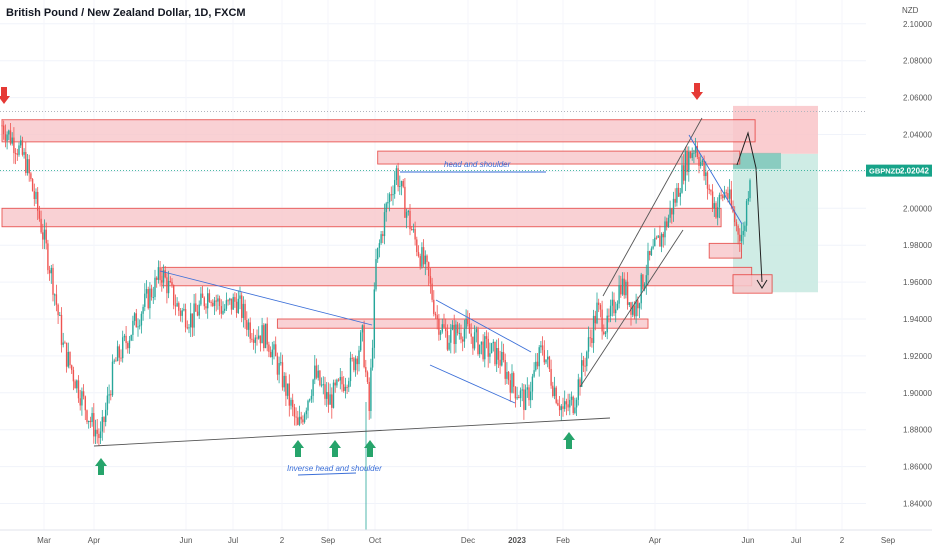 The width and height of the screenshot is (932, 550). I want to click on y-tick-label: 2.10000, so click(917, 24).